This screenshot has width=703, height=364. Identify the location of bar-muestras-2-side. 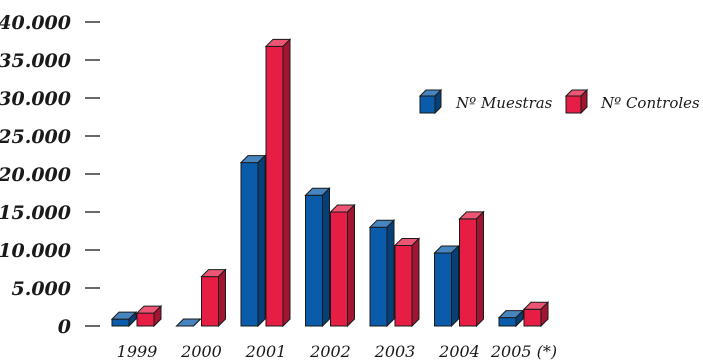
(261, 241).